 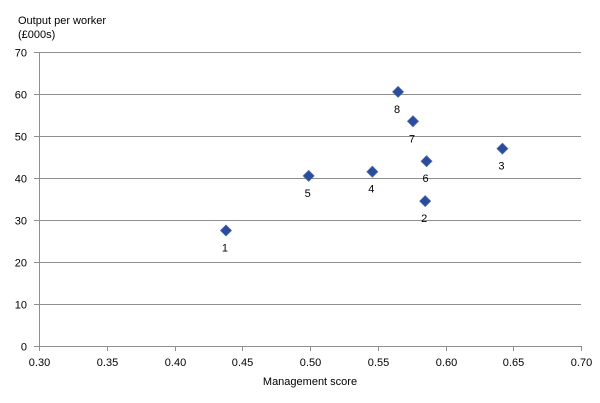 I want to click on point-label-7: 7, so click(x=412, y=139).